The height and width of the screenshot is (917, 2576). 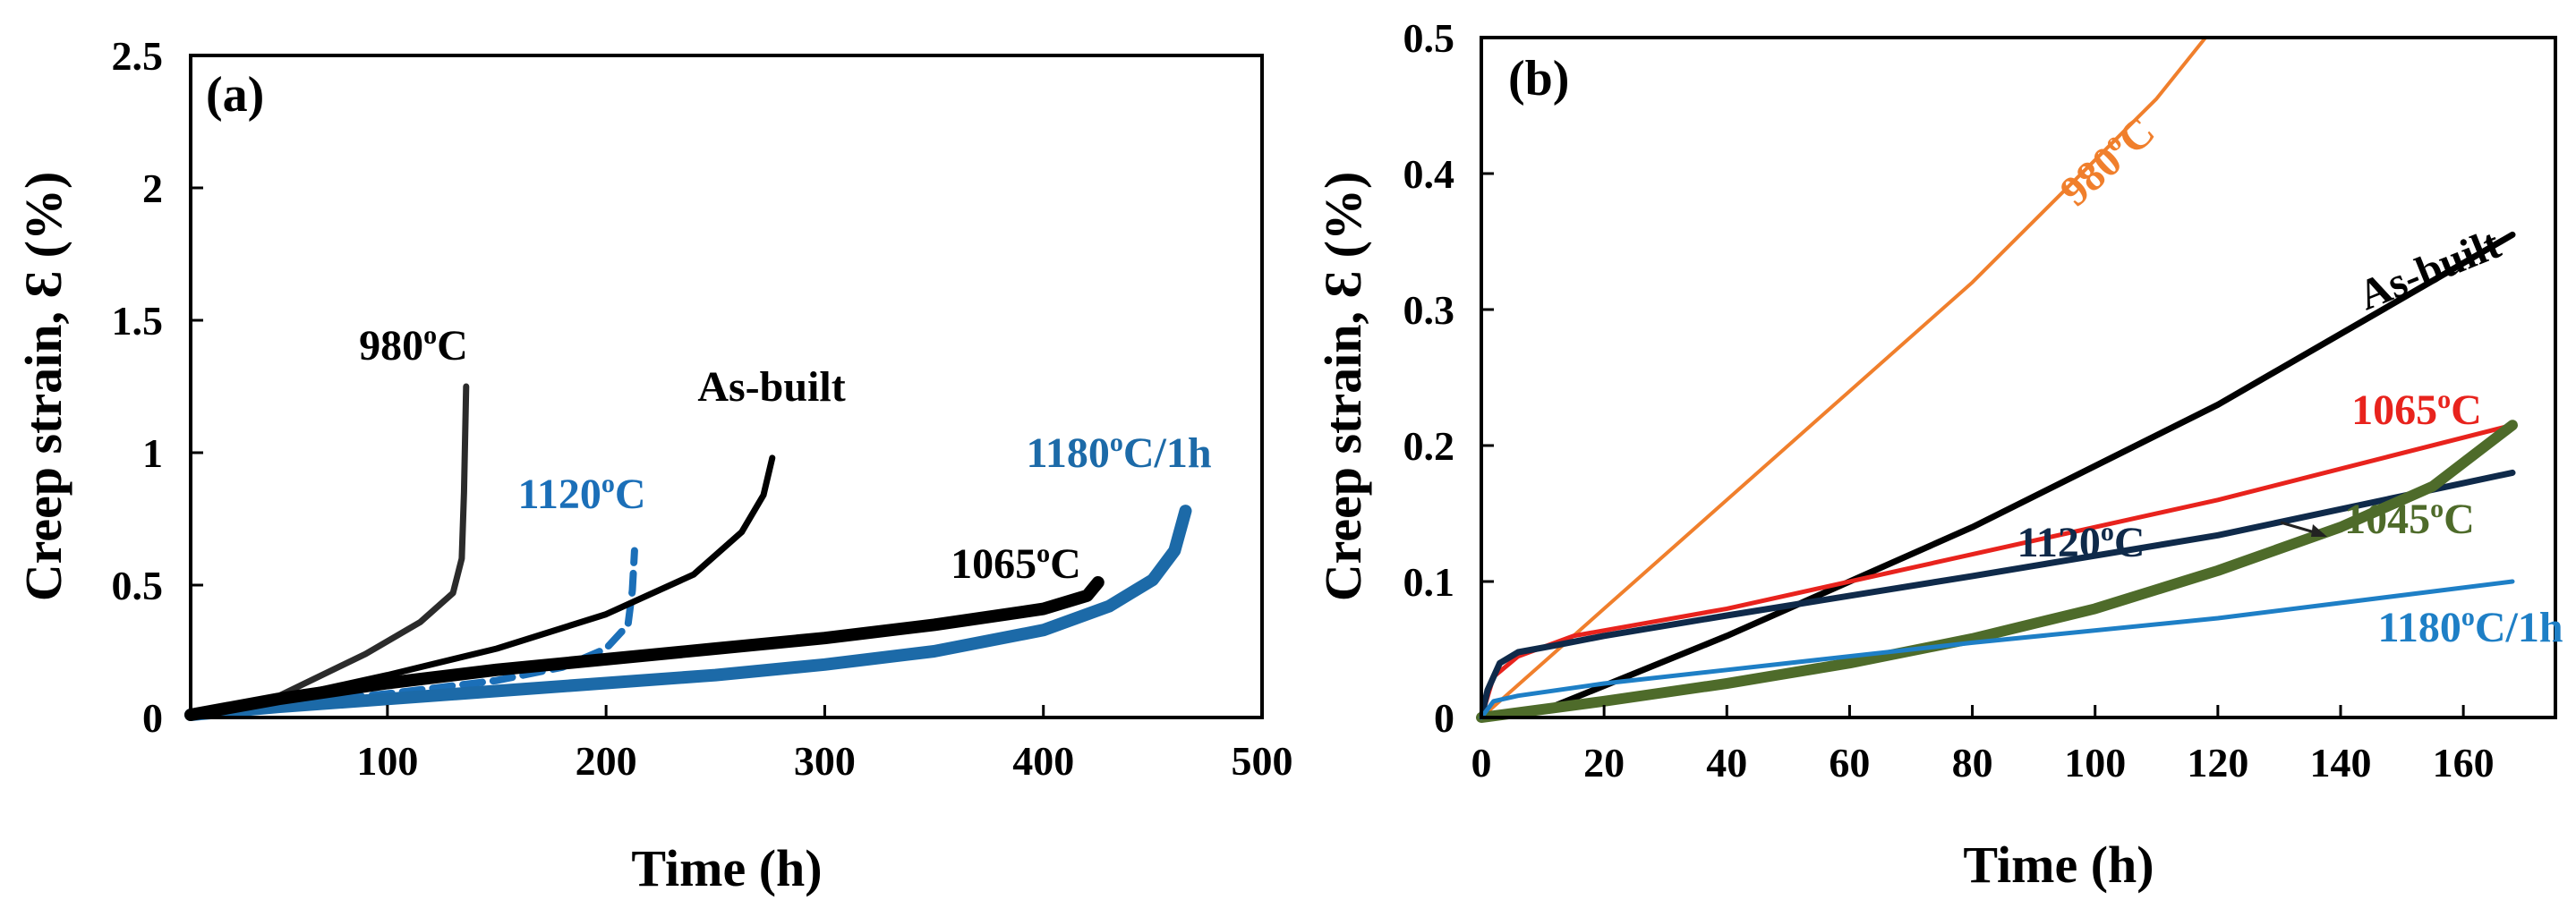 I want to click on y-tick-label: 0.1, so click(x=1429, y=582).